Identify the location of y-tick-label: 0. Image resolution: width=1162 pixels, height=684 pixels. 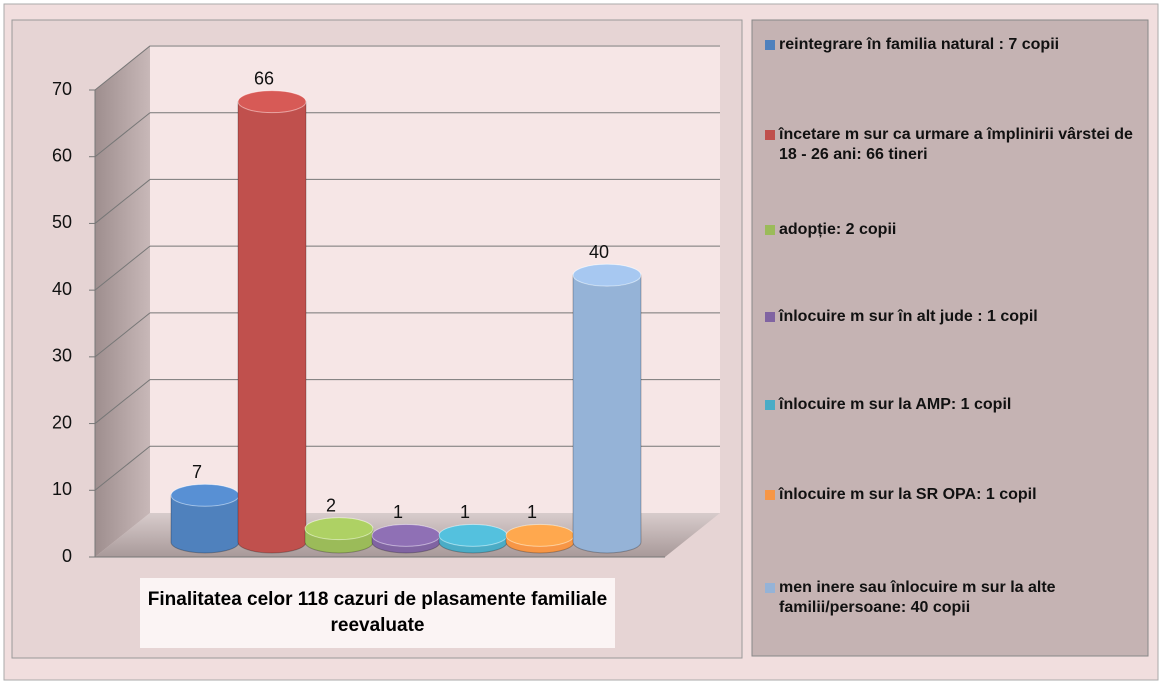
(67, 556).